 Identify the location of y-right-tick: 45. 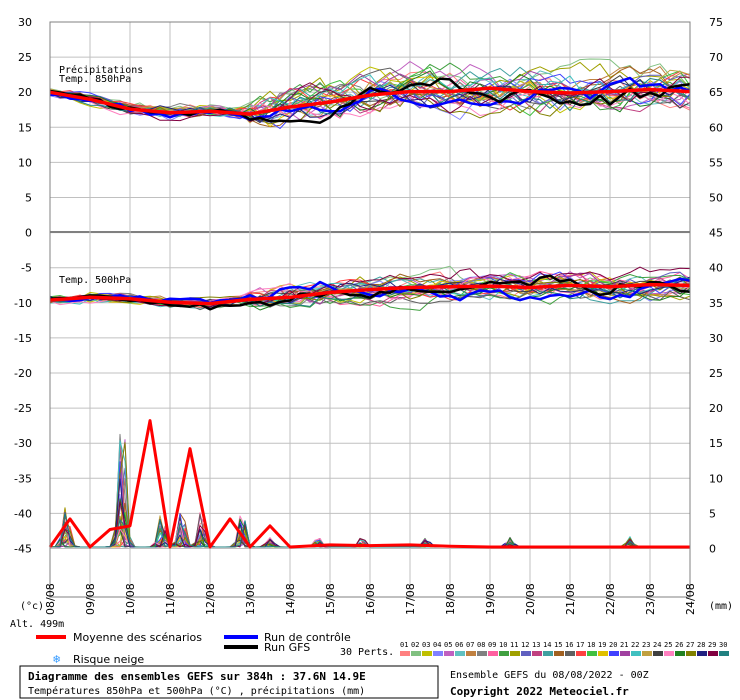
(716, 233).